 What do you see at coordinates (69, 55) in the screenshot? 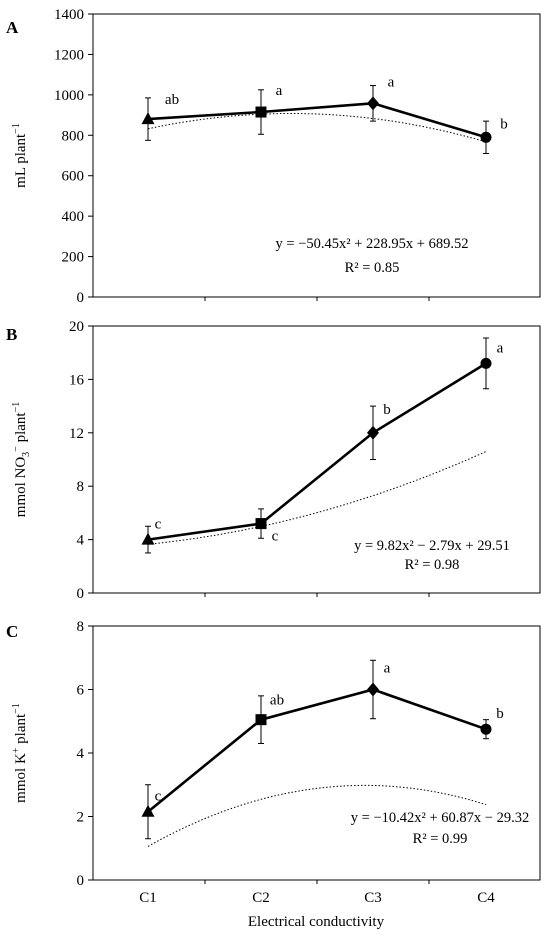
I see `y-tick-label: 1200` at bounding box center [69, 55].